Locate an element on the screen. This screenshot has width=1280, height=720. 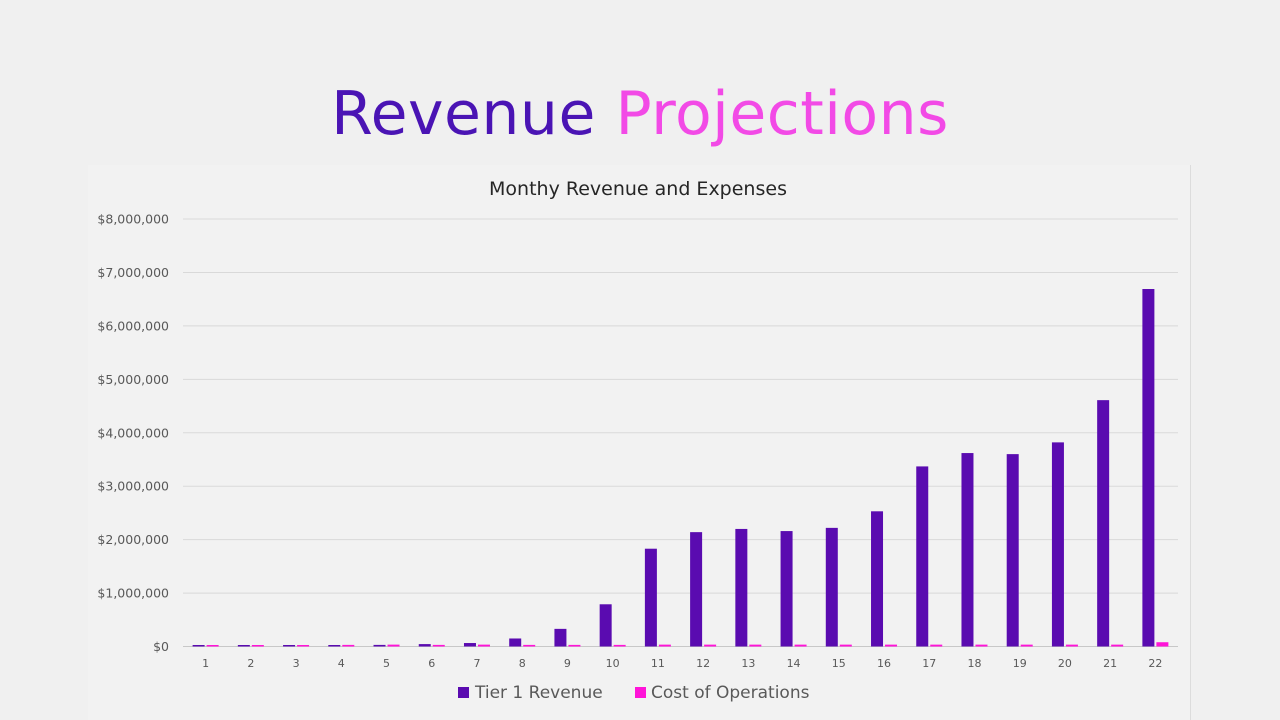
legend: Tier 1 Revenue Cost of Operations is located at coordinates (634, 693).